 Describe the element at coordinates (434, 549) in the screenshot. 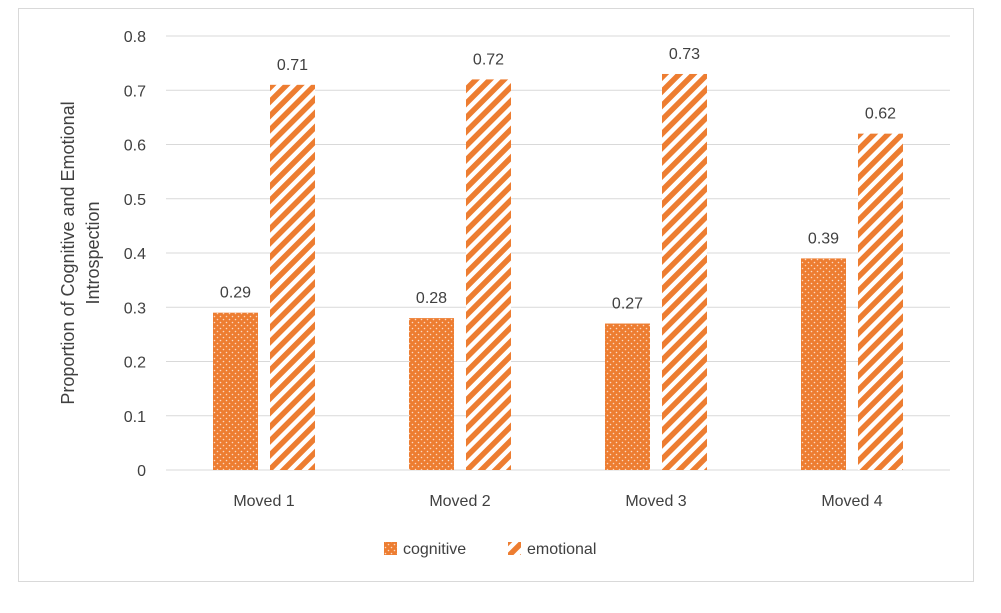

I see `legend-label-cognitive: cognitive` at that location.